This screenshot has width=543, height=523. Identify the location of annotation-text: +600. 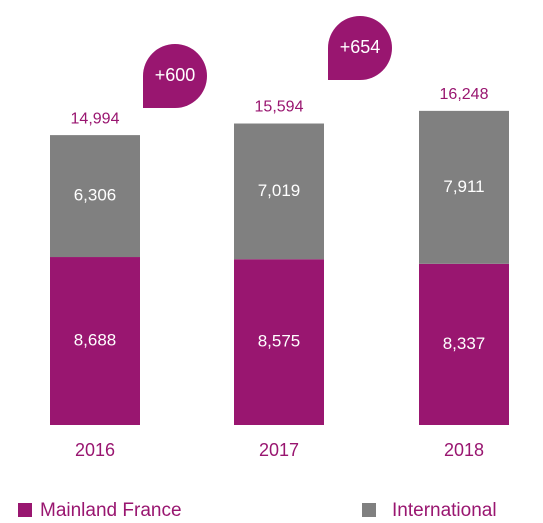
(175, 75).